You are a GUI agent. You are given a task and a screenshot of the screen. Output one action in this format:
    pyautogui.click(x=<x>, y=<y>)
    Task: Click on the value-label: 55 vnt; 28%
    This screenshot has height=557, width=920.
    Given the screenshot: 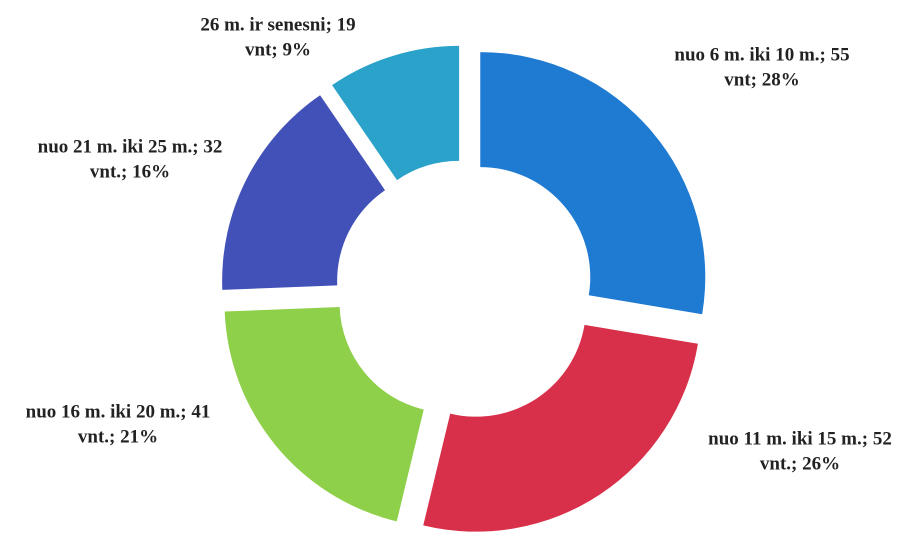 What is the action you would take?
    pyautogui.click(x=787, y=67)
    